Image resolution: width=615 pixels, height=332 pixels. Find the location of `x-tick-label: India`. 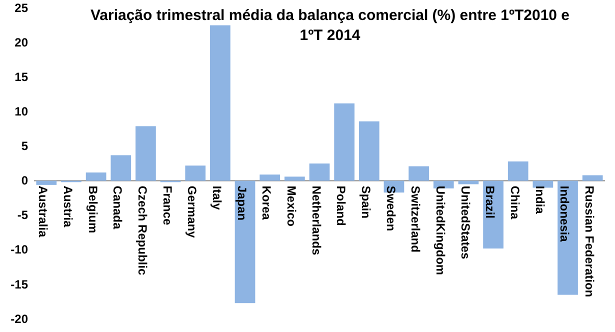

x-tick-label: India is located at coordinates (539, 200).